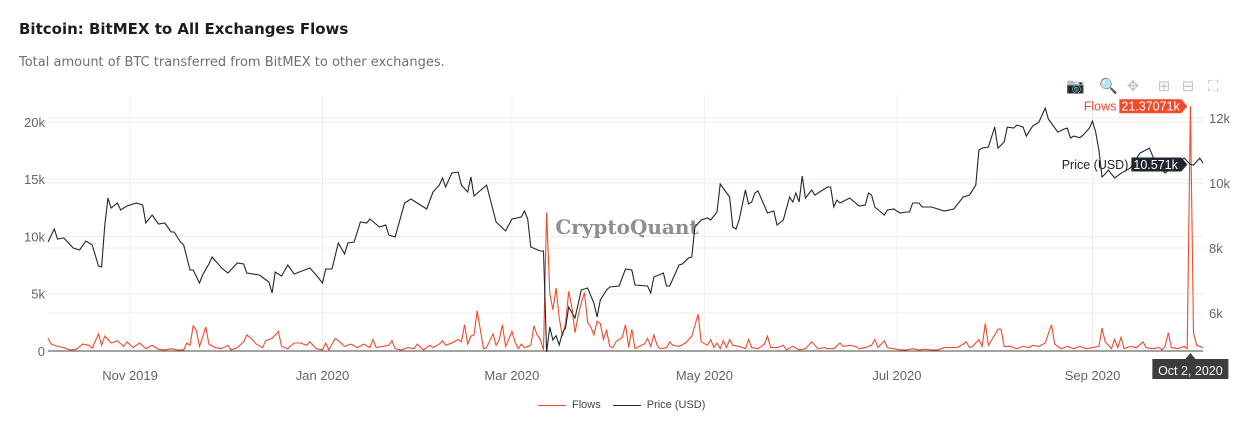 The image size is (1255, 437). I want to click on y-left-tick-label: 20k, so click(34, 122).